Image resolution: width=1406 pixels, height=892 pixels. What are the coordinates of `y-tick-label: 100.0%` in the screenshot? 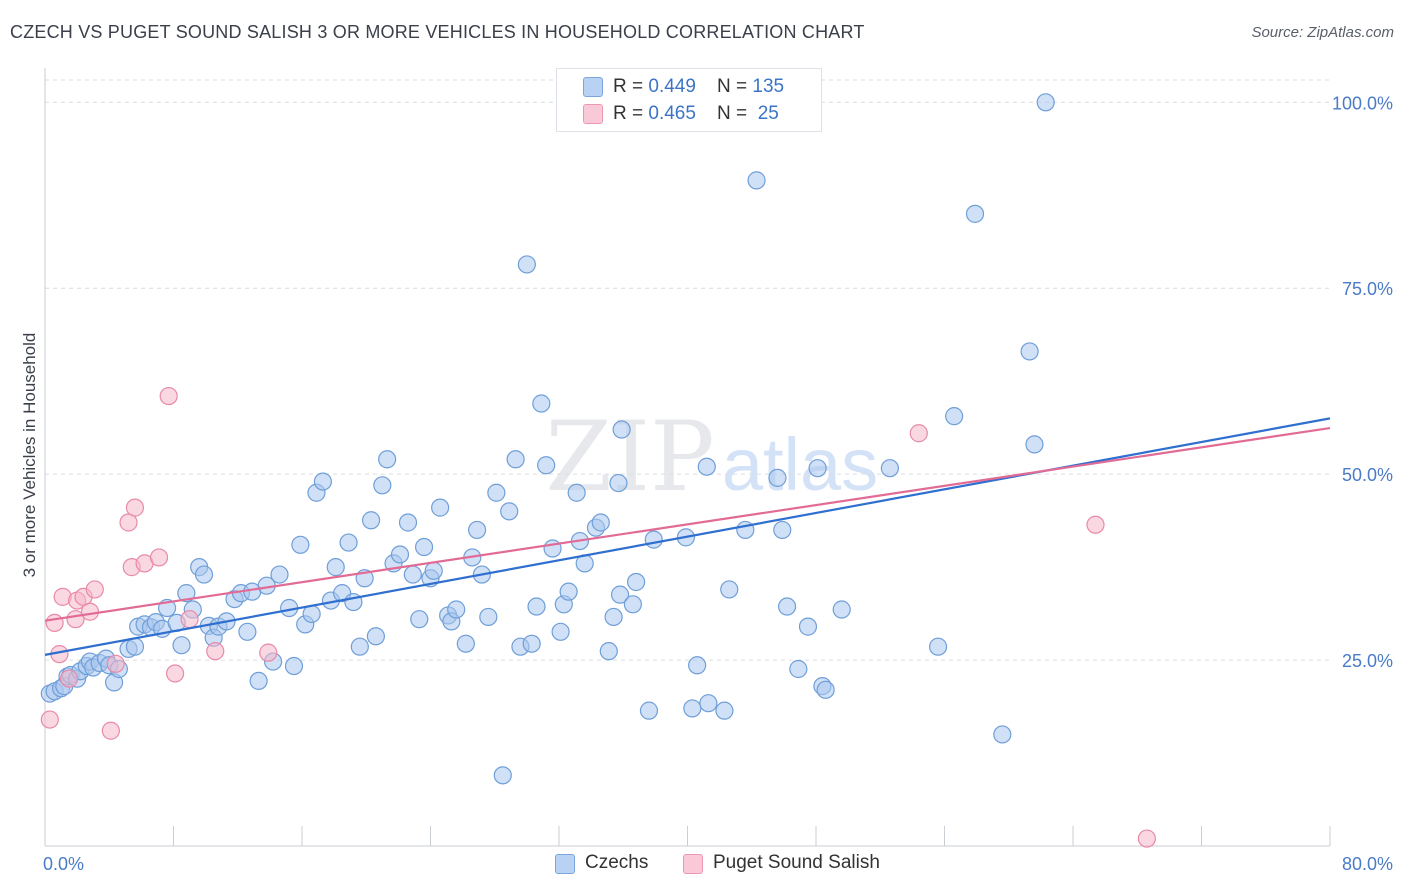 It's located at (1362, 103).